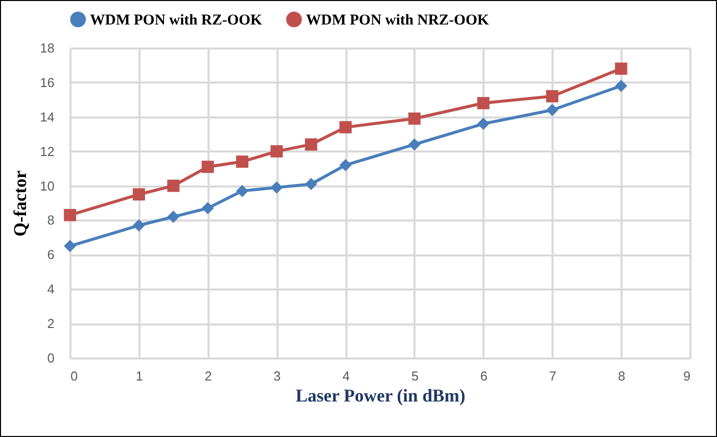  Describe the element at coordinates (277, 376) in the screenshot. I see `x-tick-label: 3` at that location.